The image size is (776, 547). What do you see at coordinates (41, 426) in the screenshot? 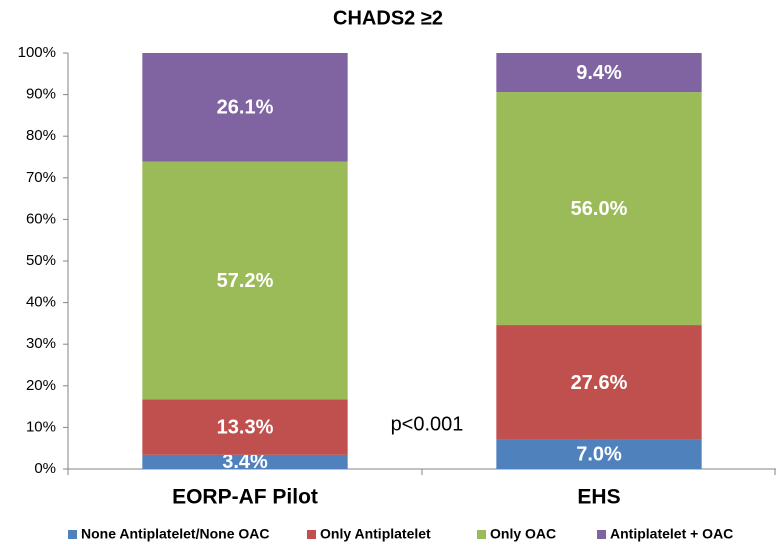
I see `y-tick-label: 10%` at bounding box center [41, 426].